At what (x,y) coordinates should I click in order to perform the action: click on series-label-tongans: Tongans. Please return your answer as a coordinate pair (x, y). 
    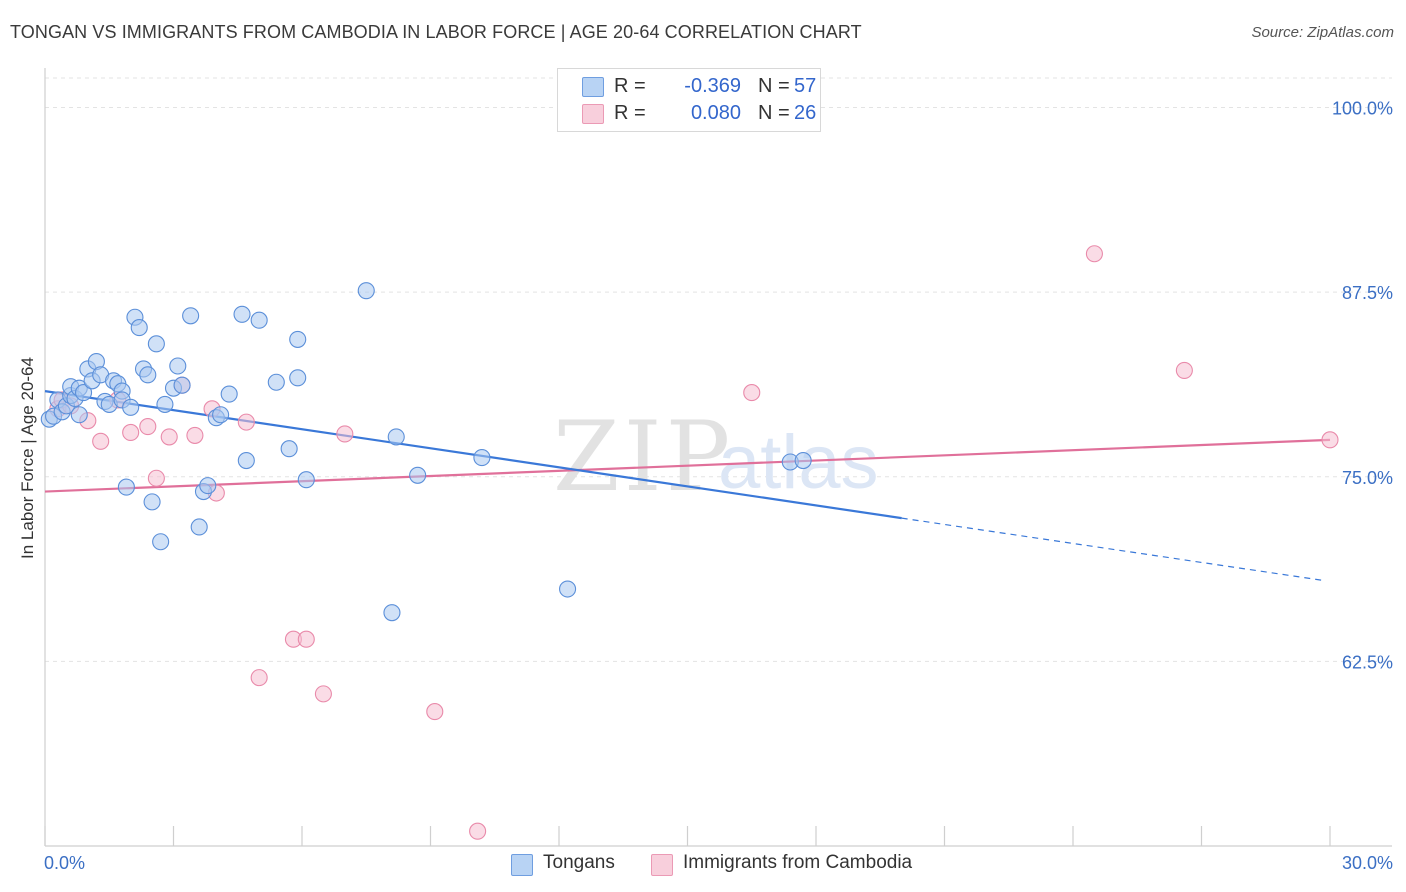
    Looking at the image, I should click on (579, 862).